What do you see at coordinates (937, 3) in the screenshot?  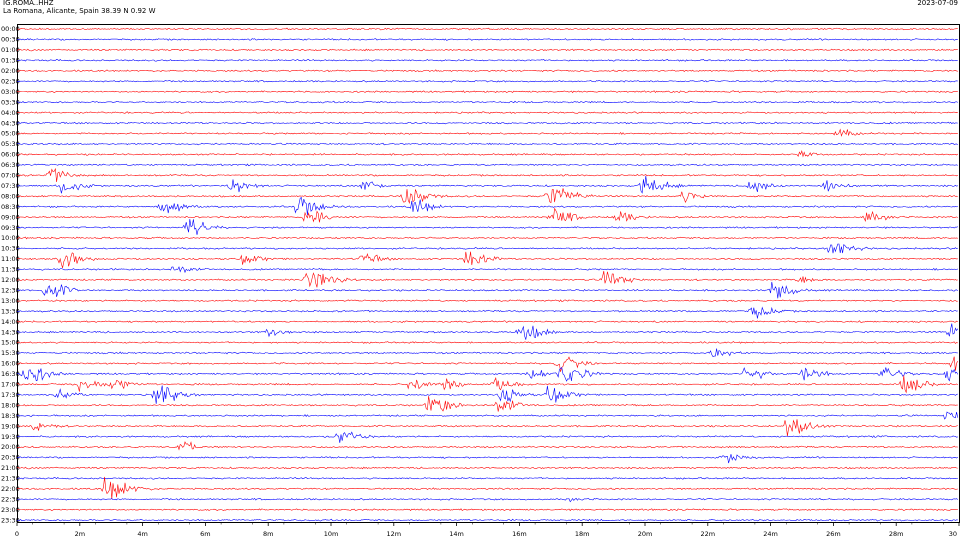 I see `record-date: 2023-07-09` at bounding box center [937, 3].